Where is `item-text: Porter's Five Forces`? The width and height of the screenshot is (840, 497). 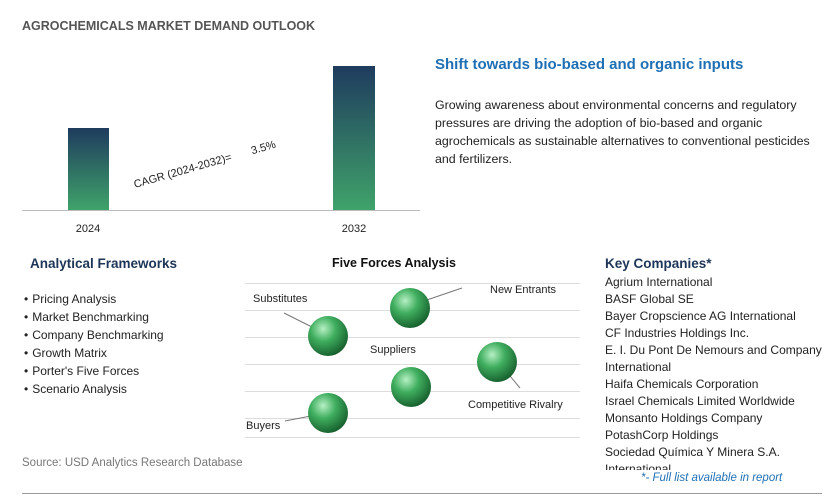 item-text: Porter's Five Forces is located at coordinates (86, 371).